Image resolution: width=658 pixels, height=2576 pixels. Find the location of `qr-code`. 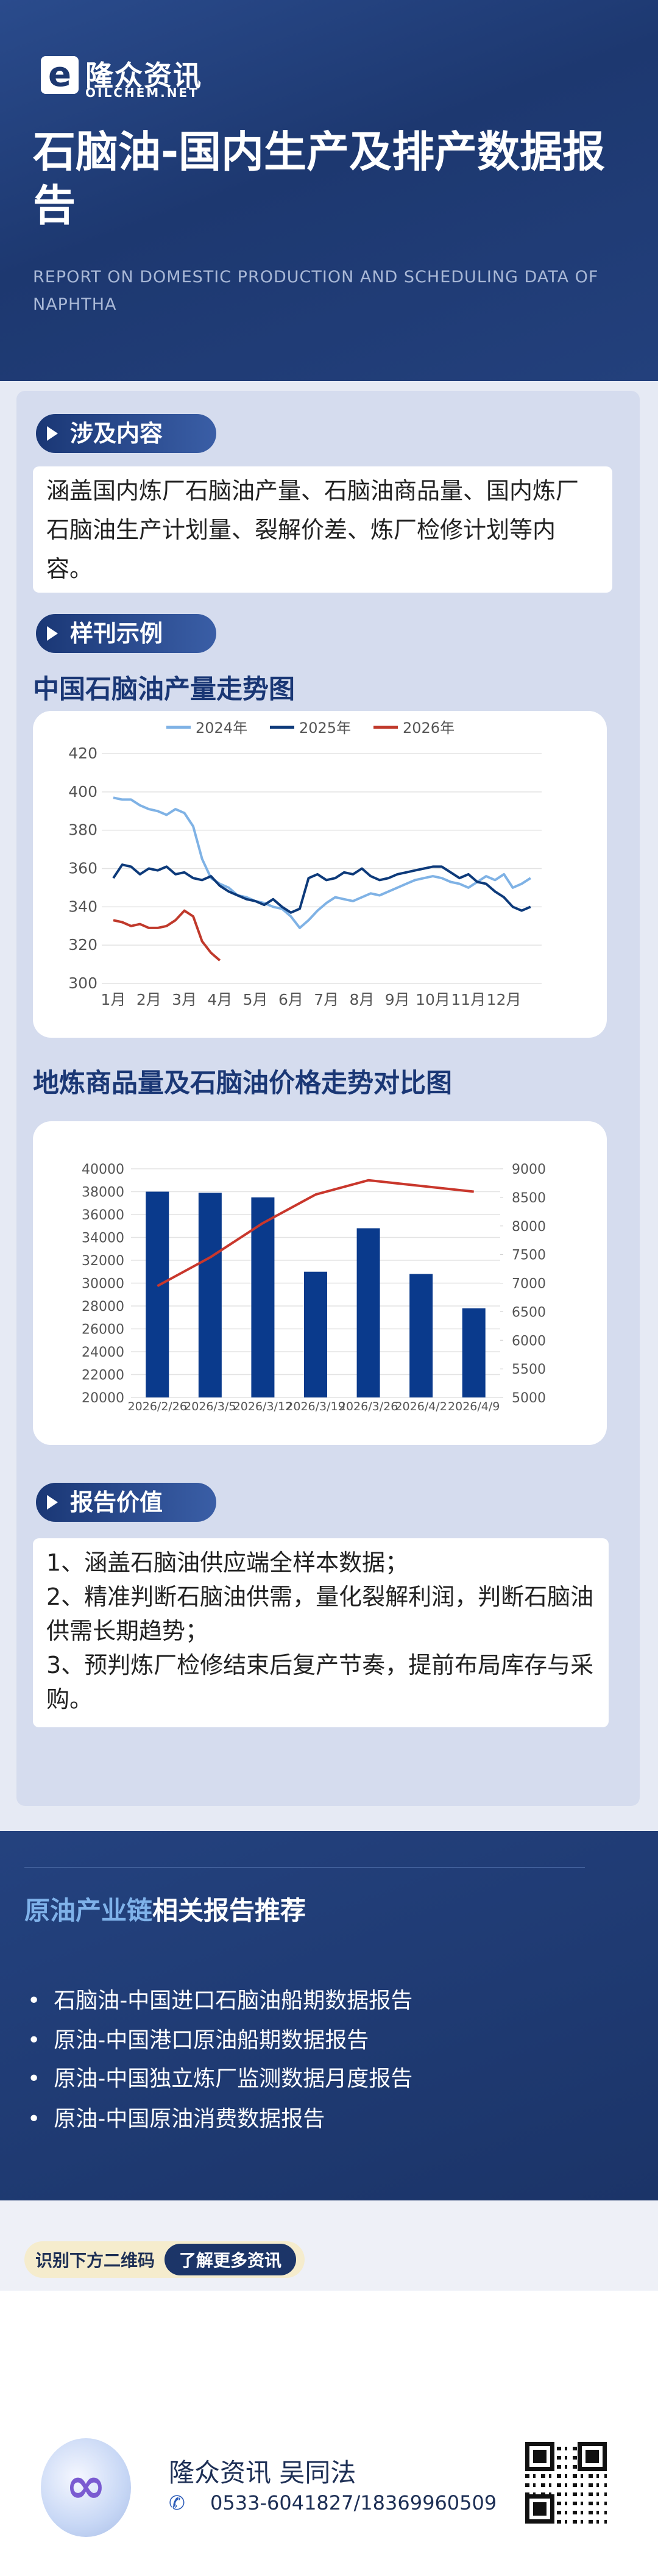

qr-code is located at coordinates (566, 2483).